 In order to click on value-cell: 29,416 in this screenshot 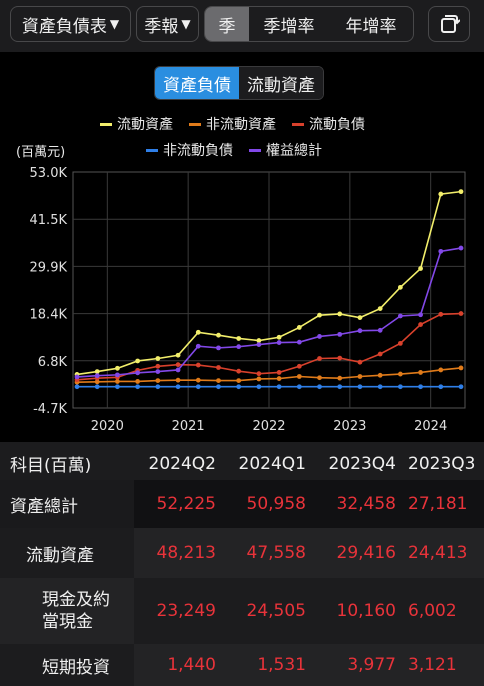, I will do `click(359, 553)`.